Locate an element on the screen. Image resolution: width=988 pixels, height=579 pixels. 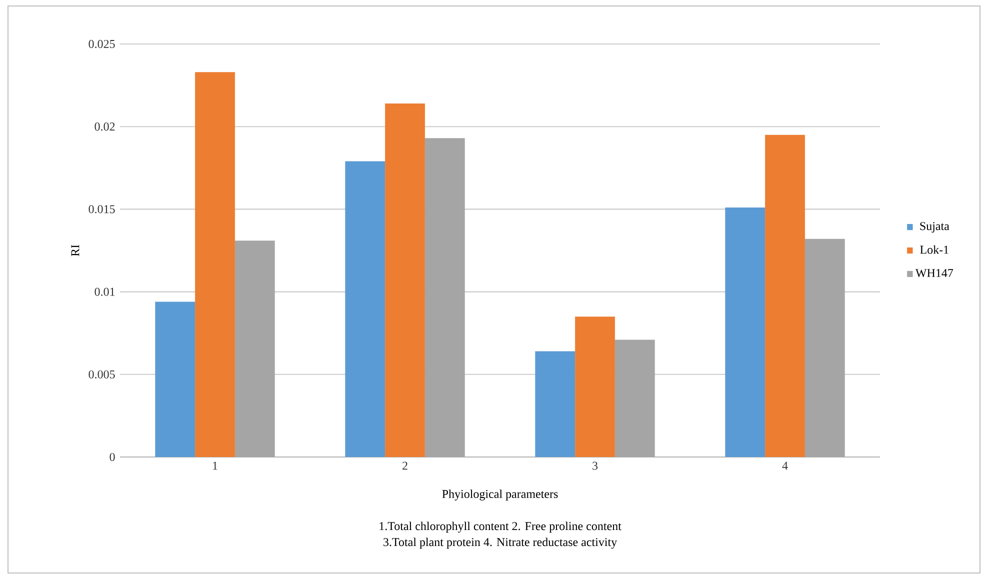
x-axis-title: Phyiological parameters is located at coordinates (500, 495).